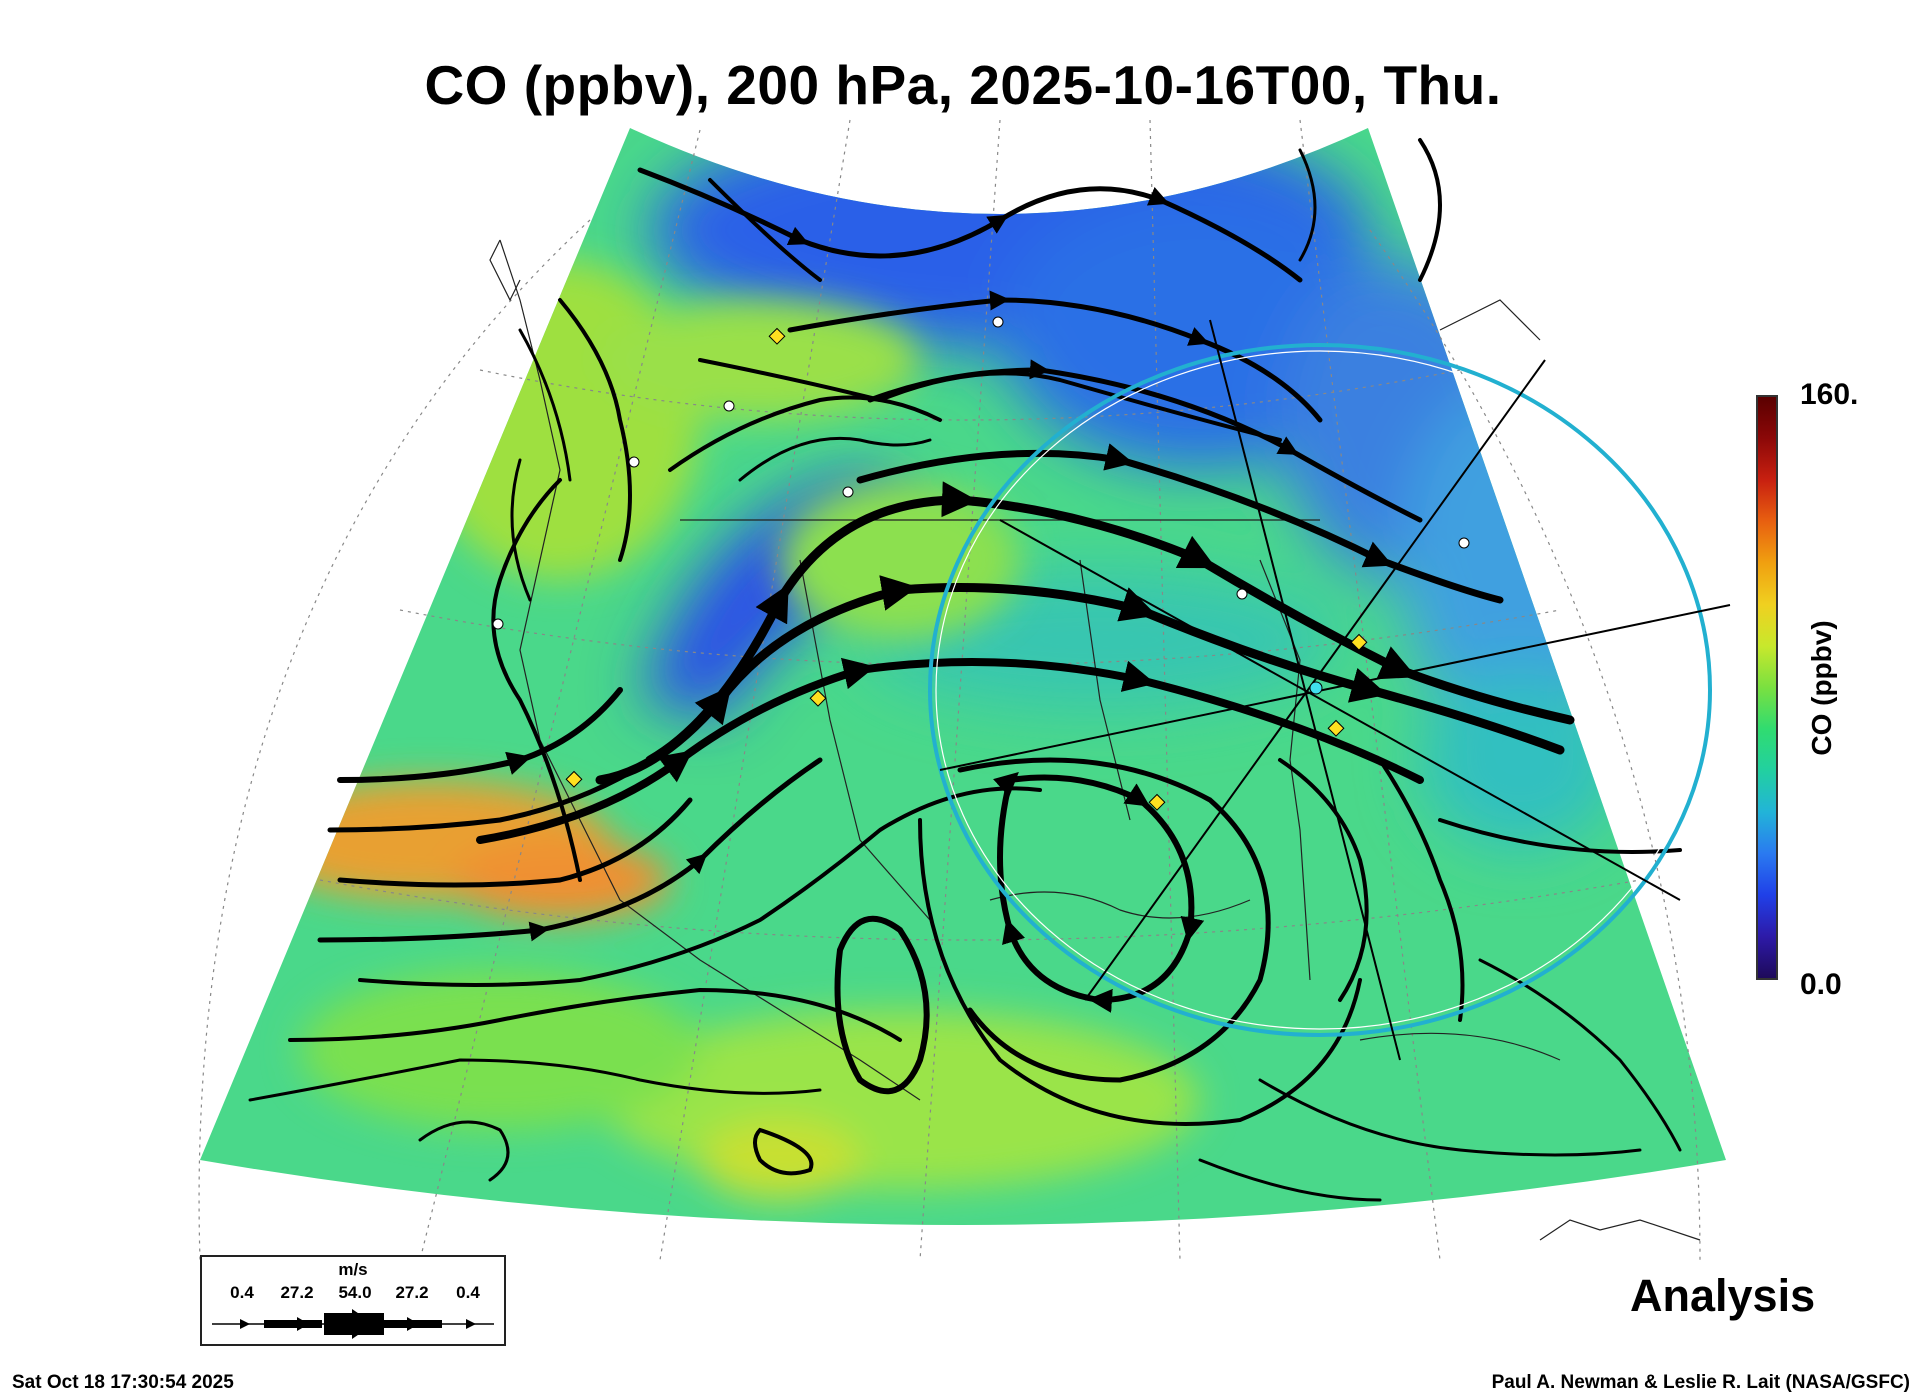 The width and height of the screenshot is (1926, 1394). What do you see at coordinates (123, 1382) in the screenshot?
I see `timestamp: Sat Oct 18 17:30:54 2025` at bounding box center [123, 1382].